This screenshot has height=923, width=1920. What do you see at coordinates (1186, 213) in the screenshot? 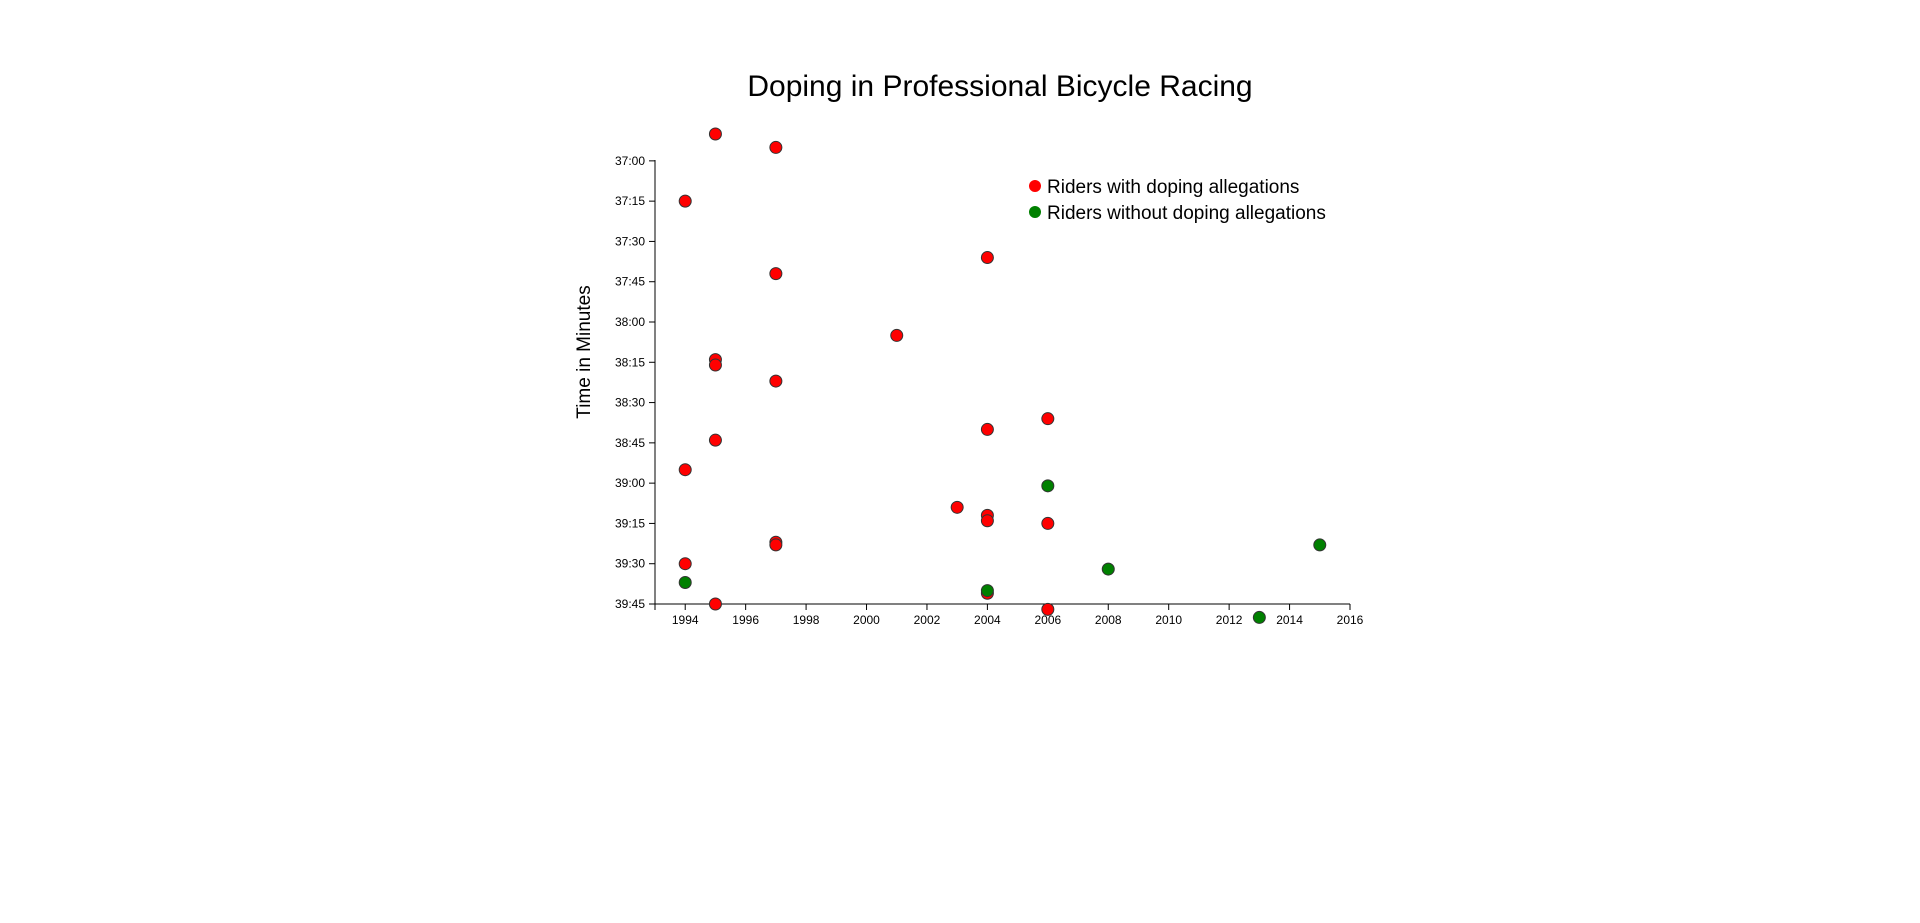
I see `legend-label: Riders without doping allegations` at bounding box center [1186, 213].